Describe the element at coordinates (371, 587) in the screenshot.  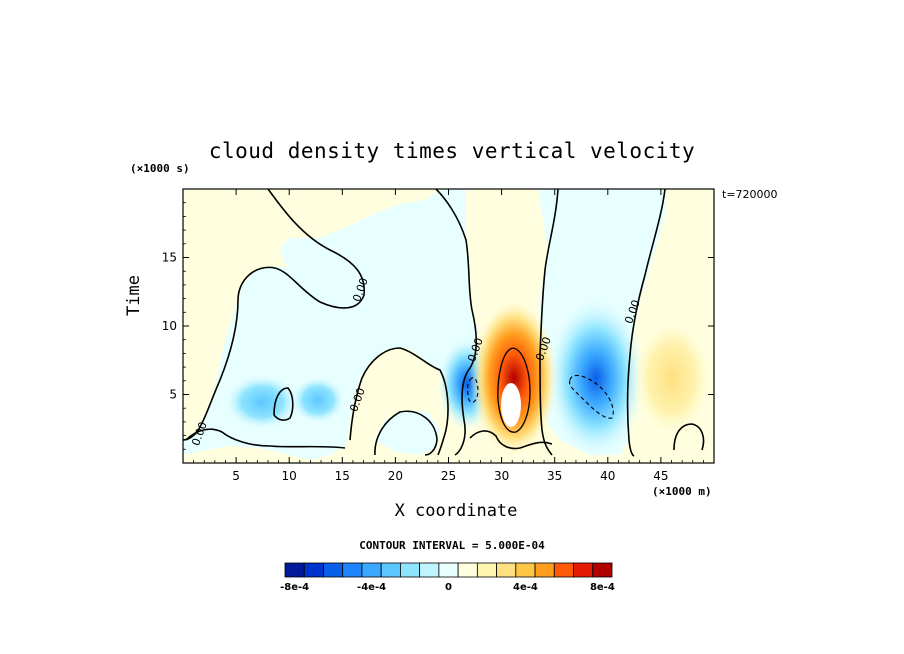
I see `colorbar-tick-label: -4e-4` at that location.